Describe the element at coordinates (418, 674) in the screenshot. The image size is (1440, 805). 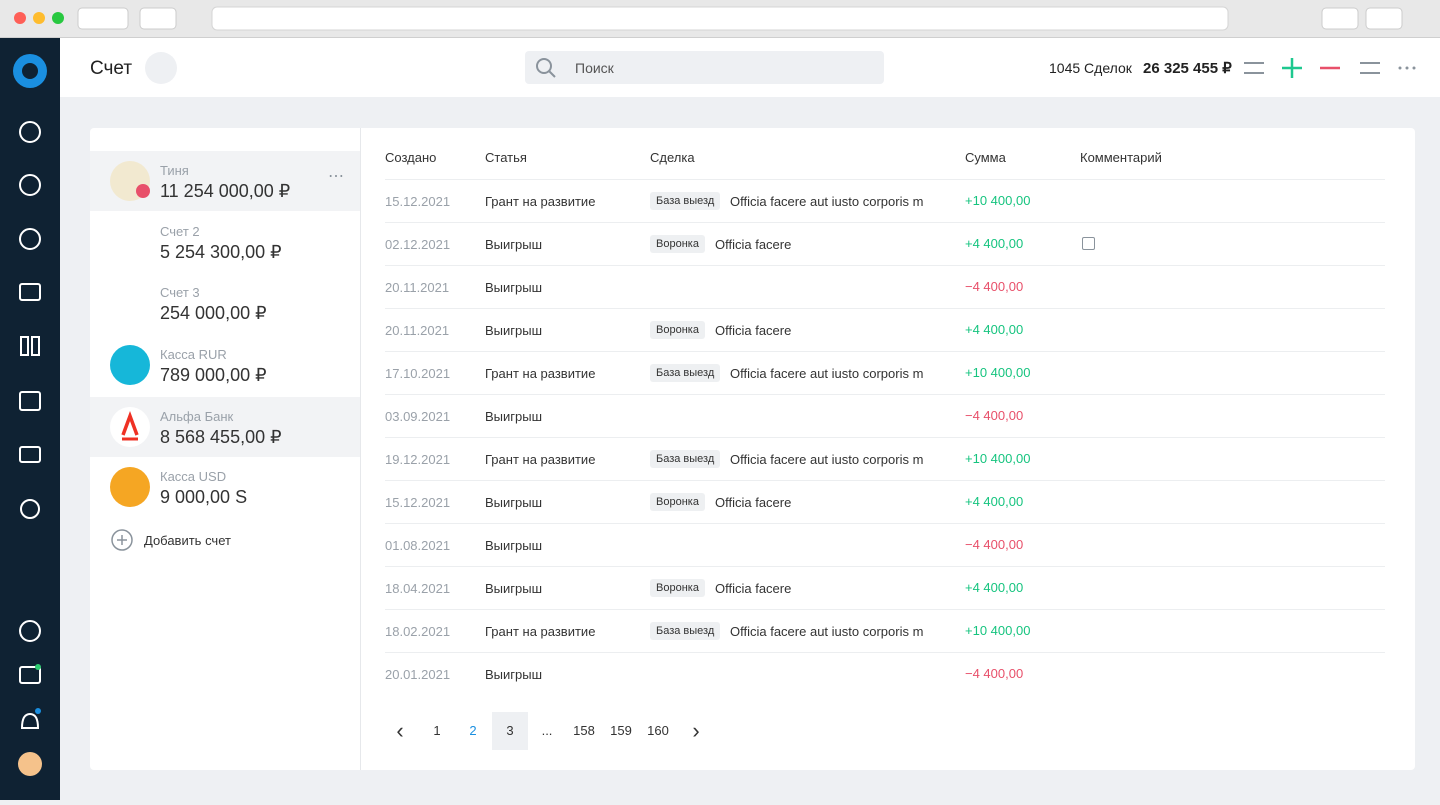
I see `date-cell: 20.01.2021` at that location.